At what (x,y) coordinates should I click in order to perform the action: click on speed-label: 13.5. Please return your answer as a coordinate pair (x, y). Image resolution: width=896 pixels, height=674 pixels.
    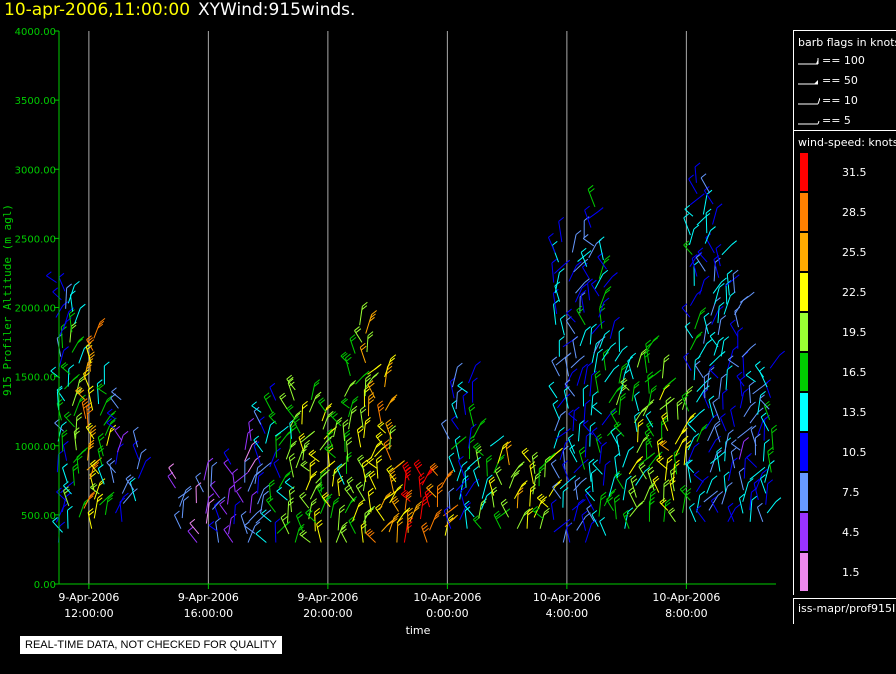
    Looking at the image, I should click on (854, 412).